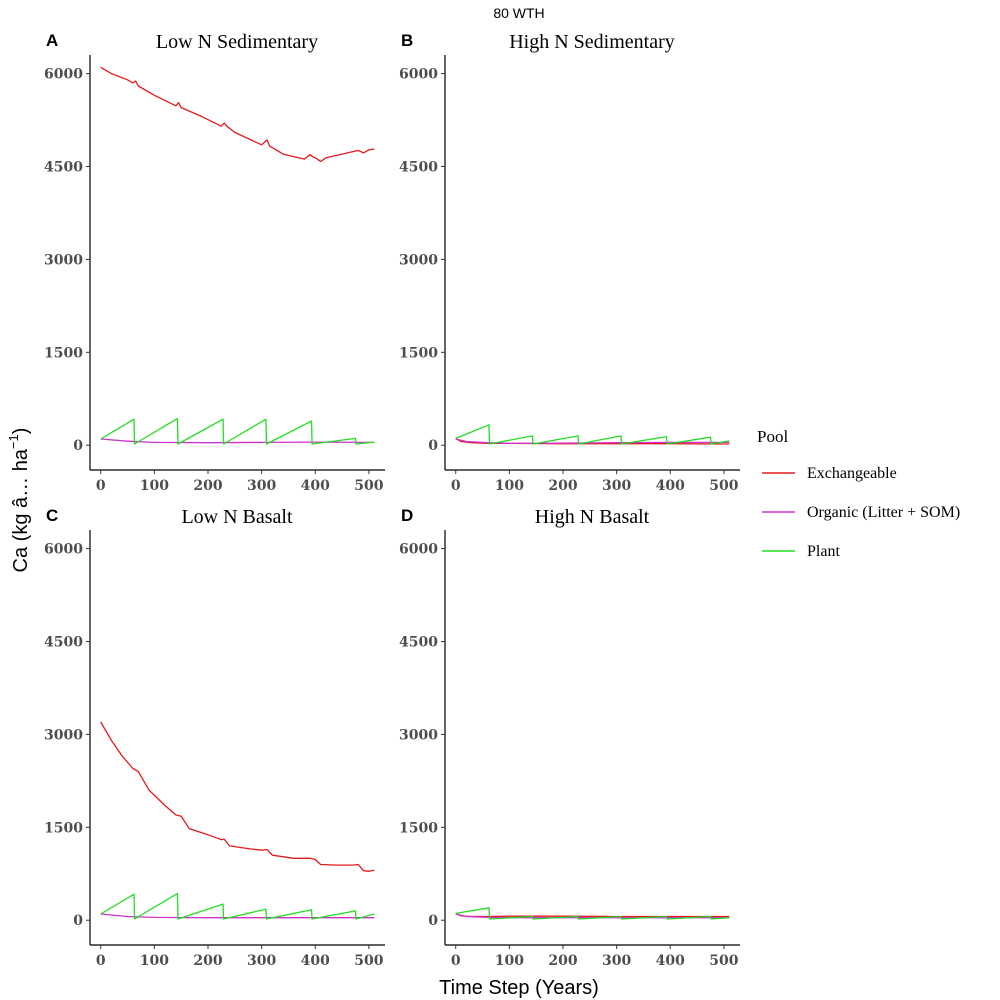 The height and width of the screenshot is (1000, 1000). I want to click on panel-title: Low N Sedimentary, so click(237, 42).